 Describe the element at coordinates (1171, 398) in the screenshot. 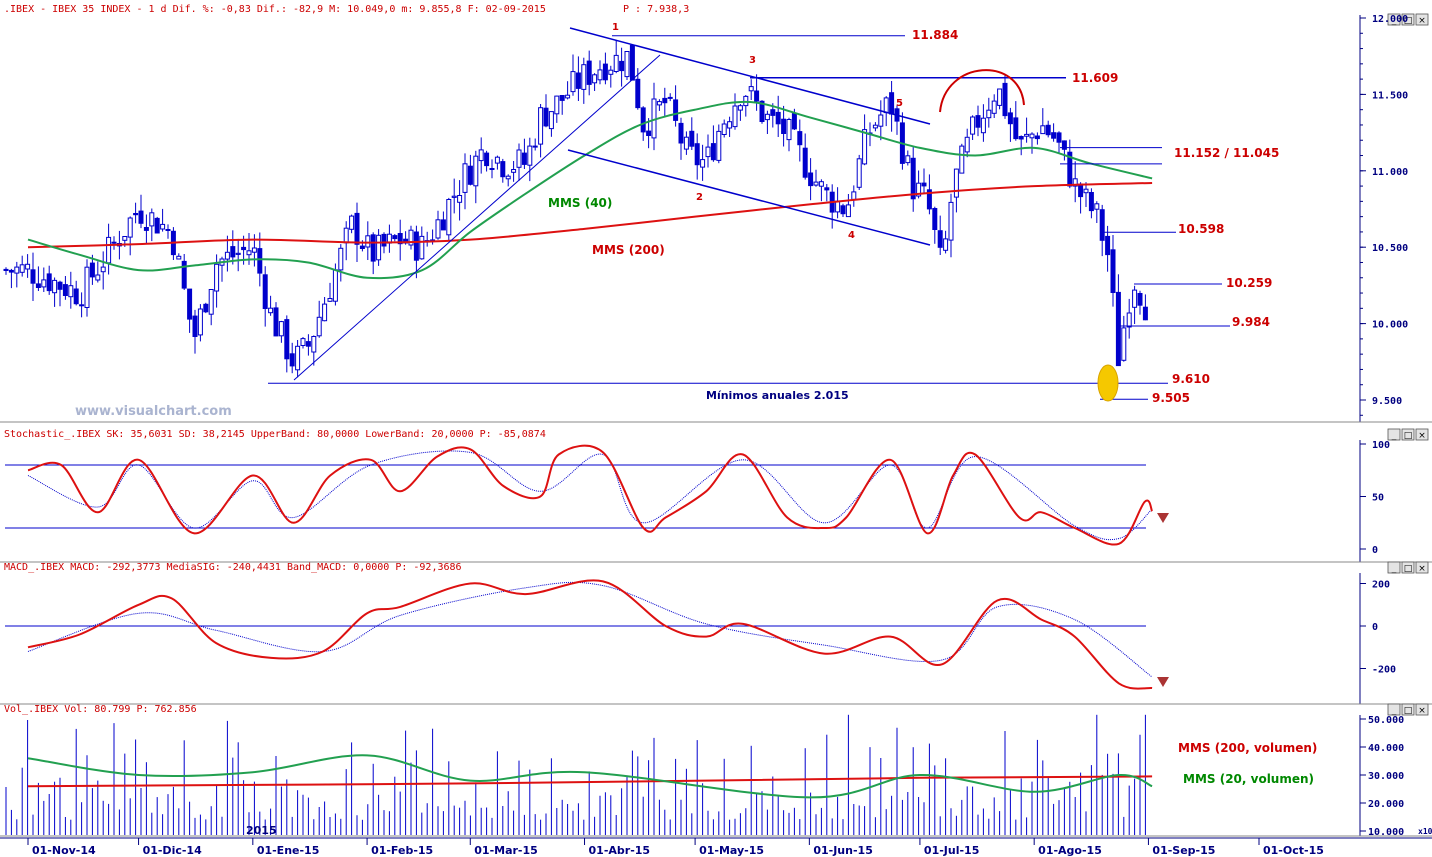

I see `level-9505: 9.505` at that location.